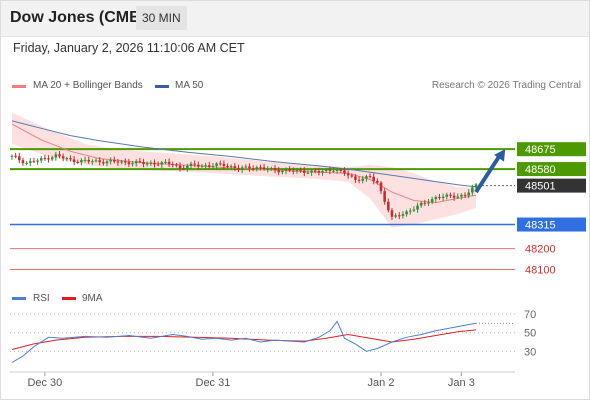 The image size is (590, 400). I want to click on support-label: 48315, so click(540, 226).